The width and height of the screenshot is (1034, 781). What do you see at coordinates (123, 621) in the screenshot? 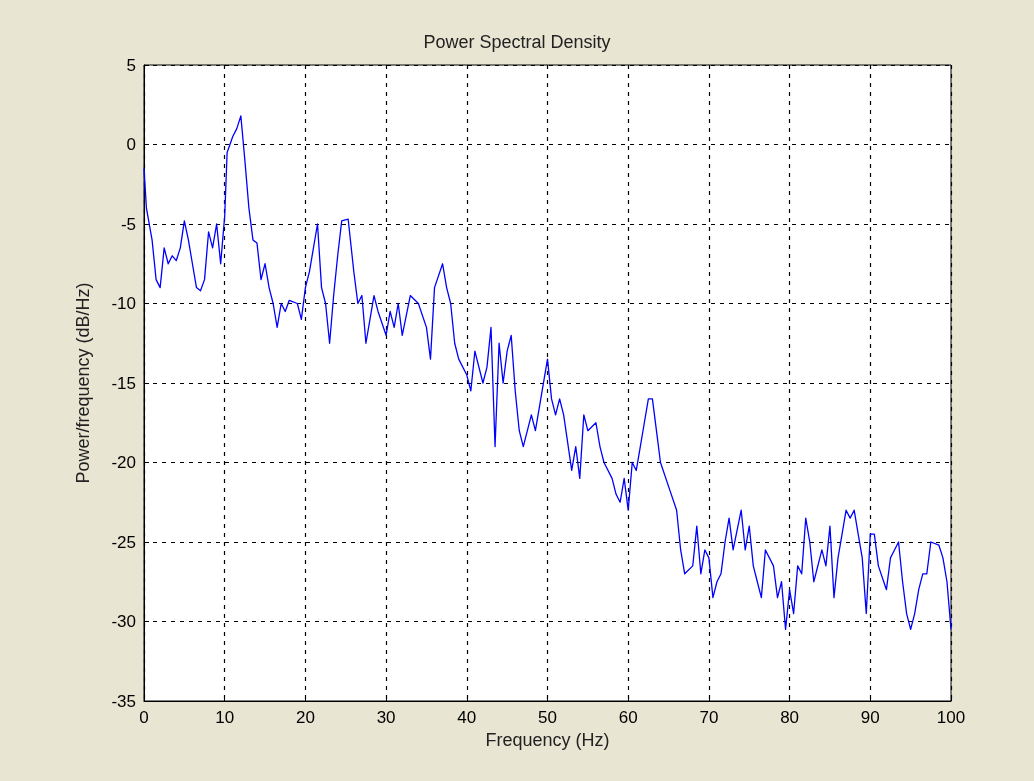
I see `y-tick-label: -30` at bounding box center [123, 621].